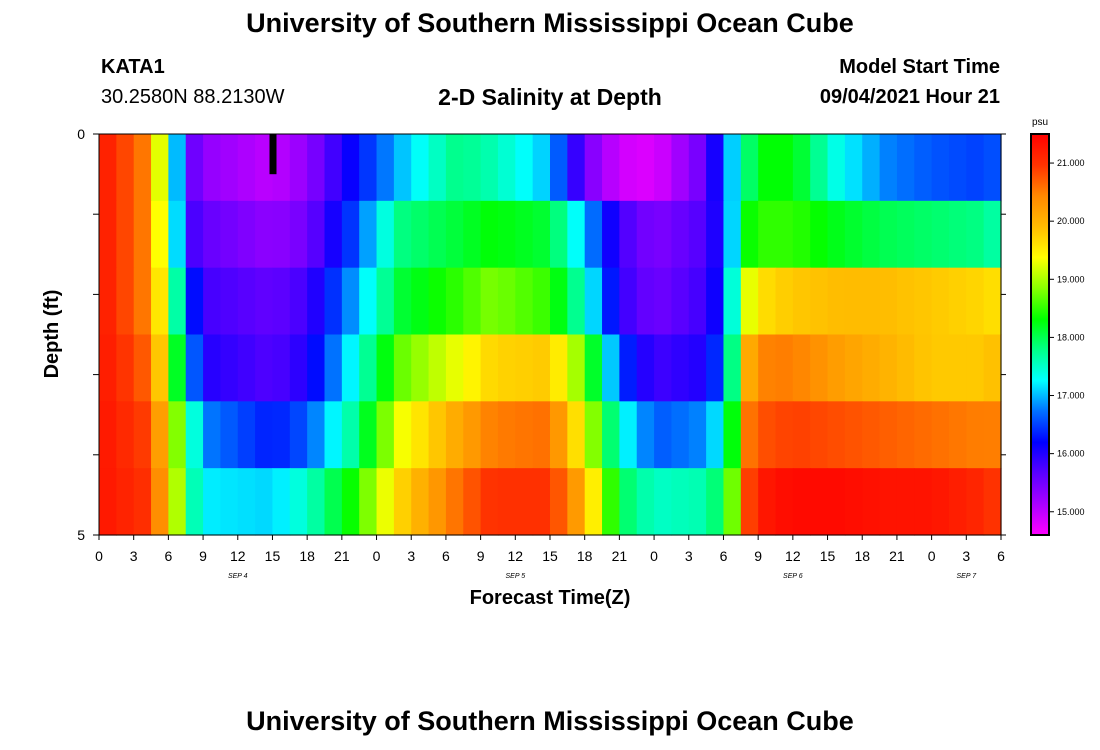  Describe the element at coordinates (919, 67) in the screenshot. I see `model-start-label: Model Start Time` at that location.